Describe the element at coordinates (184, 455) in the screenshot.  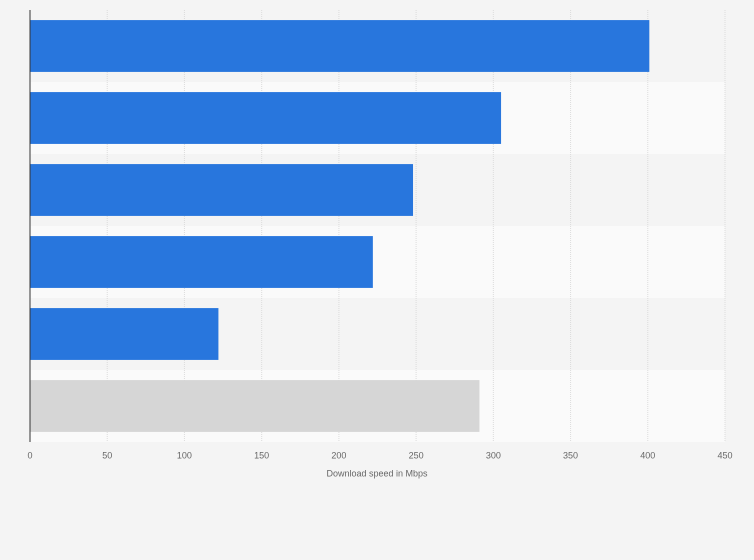
I see `x-tick-label: 100` at that location.